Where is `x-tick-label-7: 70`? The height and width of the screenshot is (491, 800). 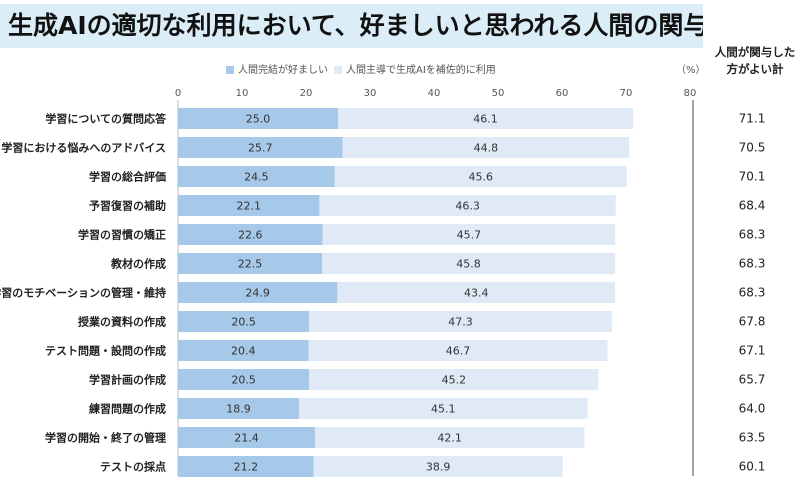 x-tick-label-7: 70 is located at coordinates (626, 93).